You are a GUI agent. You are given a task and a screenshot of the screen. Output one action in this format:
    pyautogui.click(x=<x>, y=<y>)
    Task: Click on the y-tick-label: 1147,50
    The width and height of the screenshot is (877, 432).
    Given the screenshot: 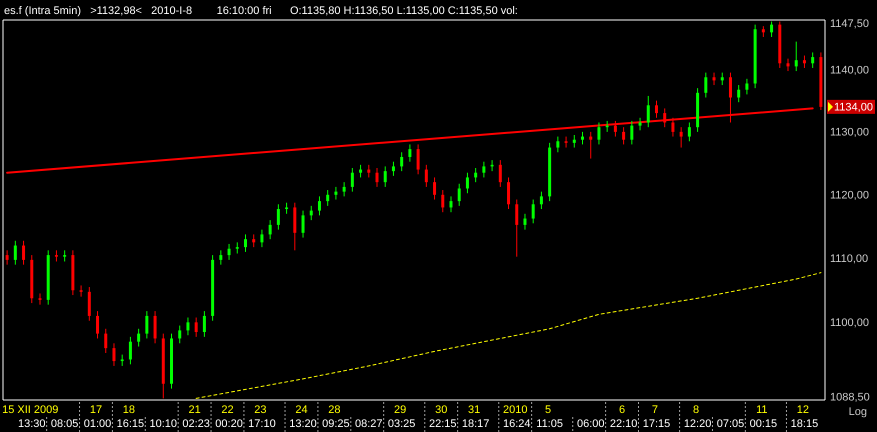 What is the action you would take?
    pyautogui.click(x=849, y=24)
    